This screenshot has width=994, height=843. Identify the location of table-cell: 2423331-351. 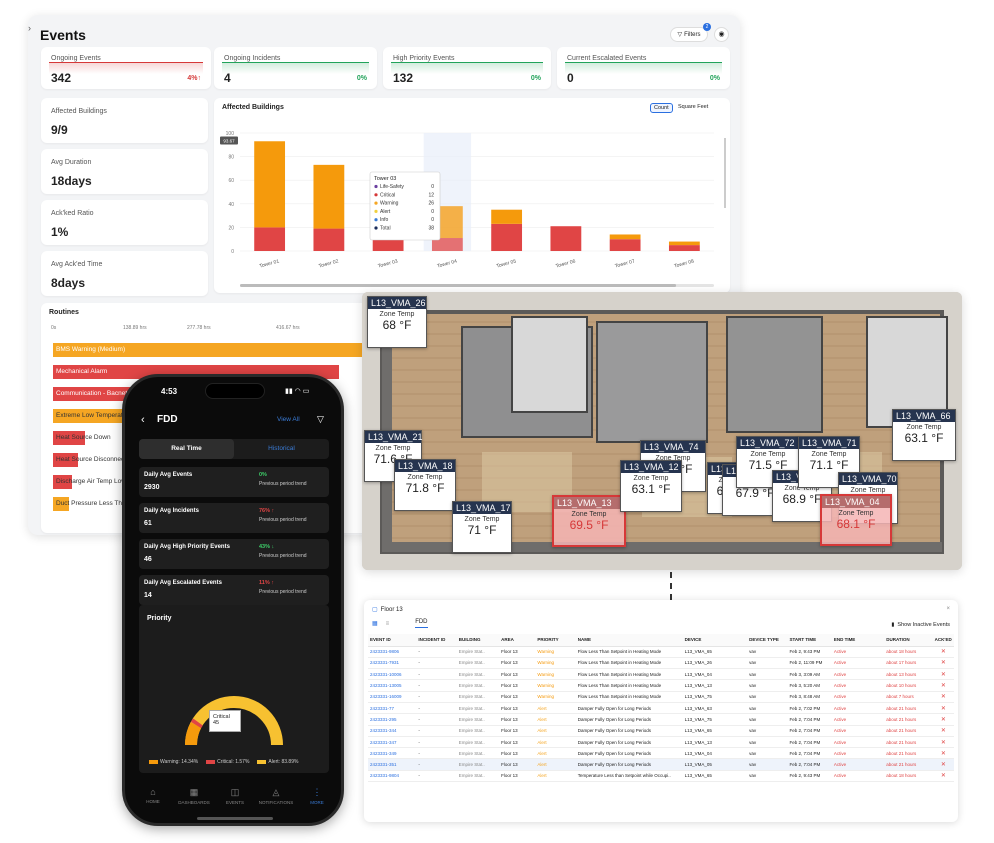
(392, 764).